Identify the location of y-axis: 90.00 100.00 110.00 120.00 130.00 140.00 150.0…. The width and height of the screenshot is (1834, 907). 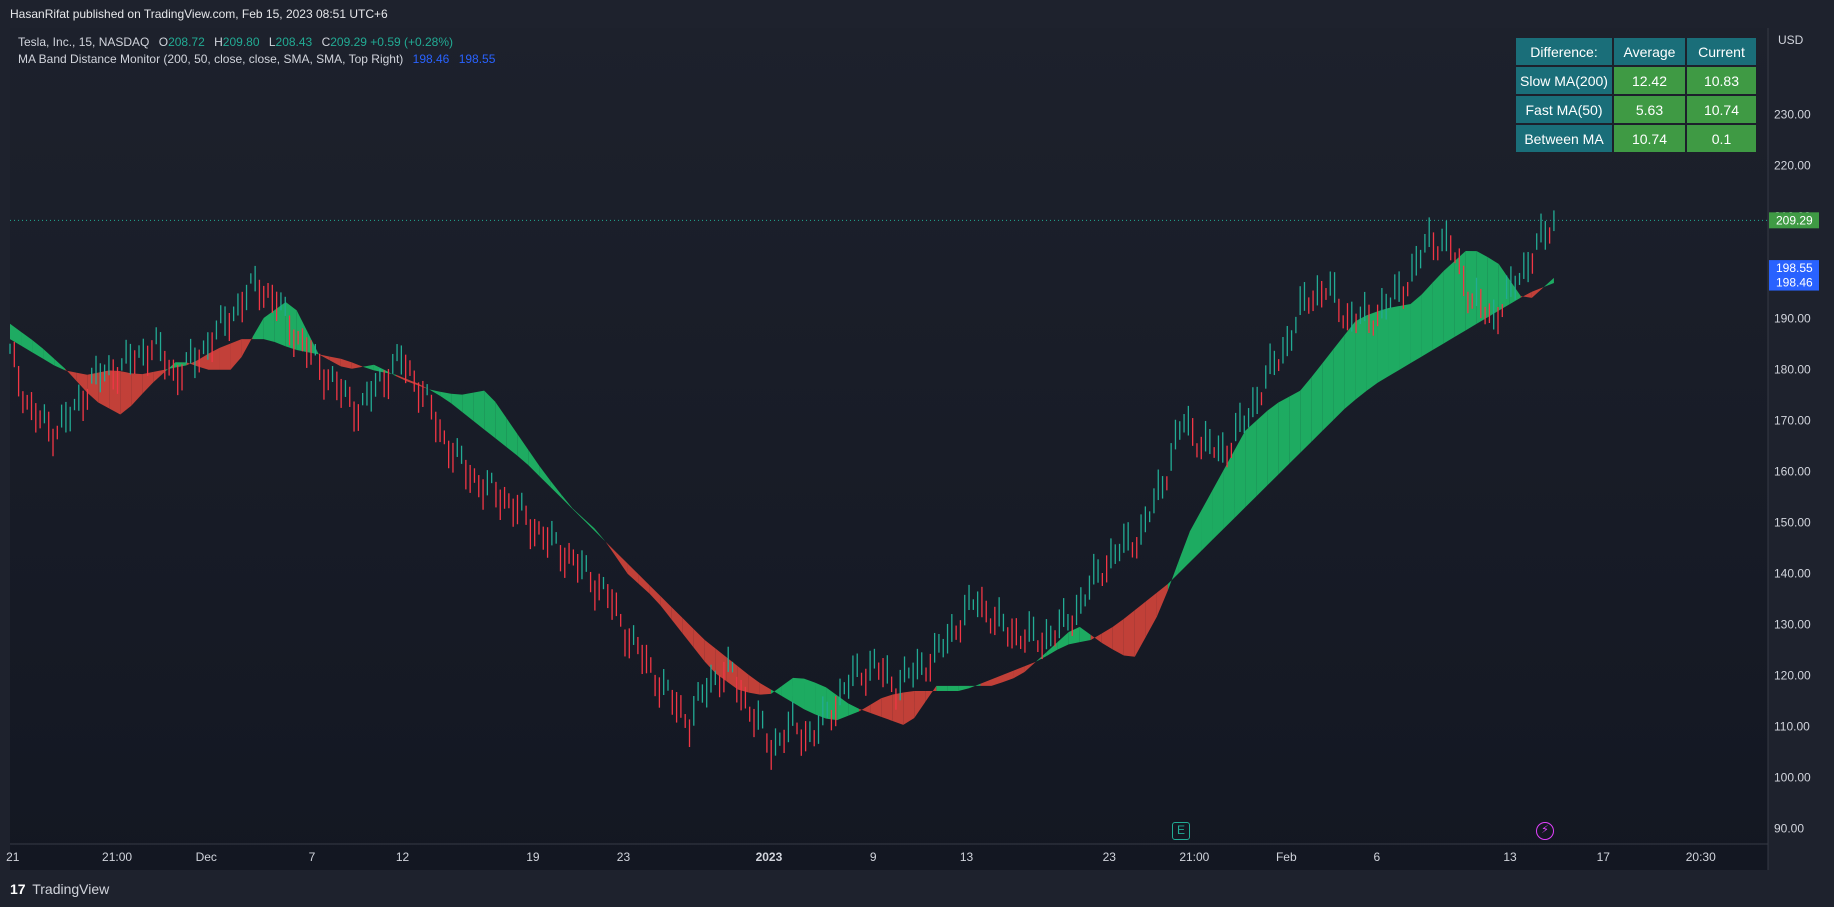
(1794, 434).